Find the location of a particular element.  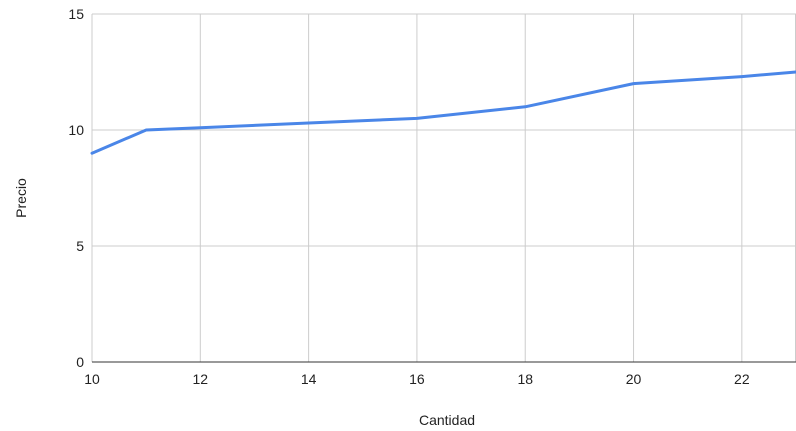

x-tick-label: 22 is located at coordinates (742, 379).